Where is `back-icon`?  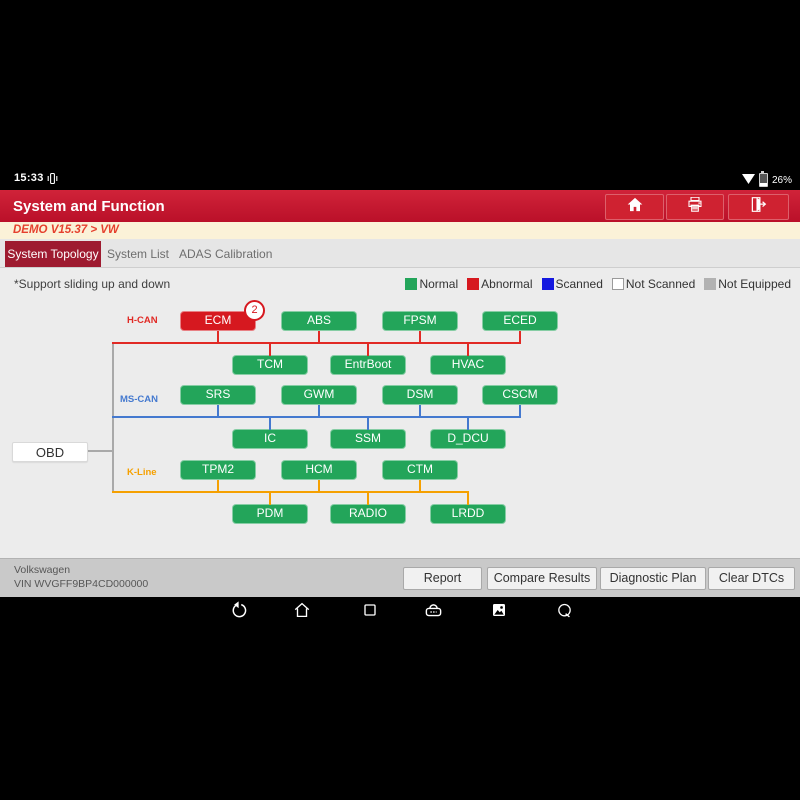
back-icon is located at coordinates (239, 610).